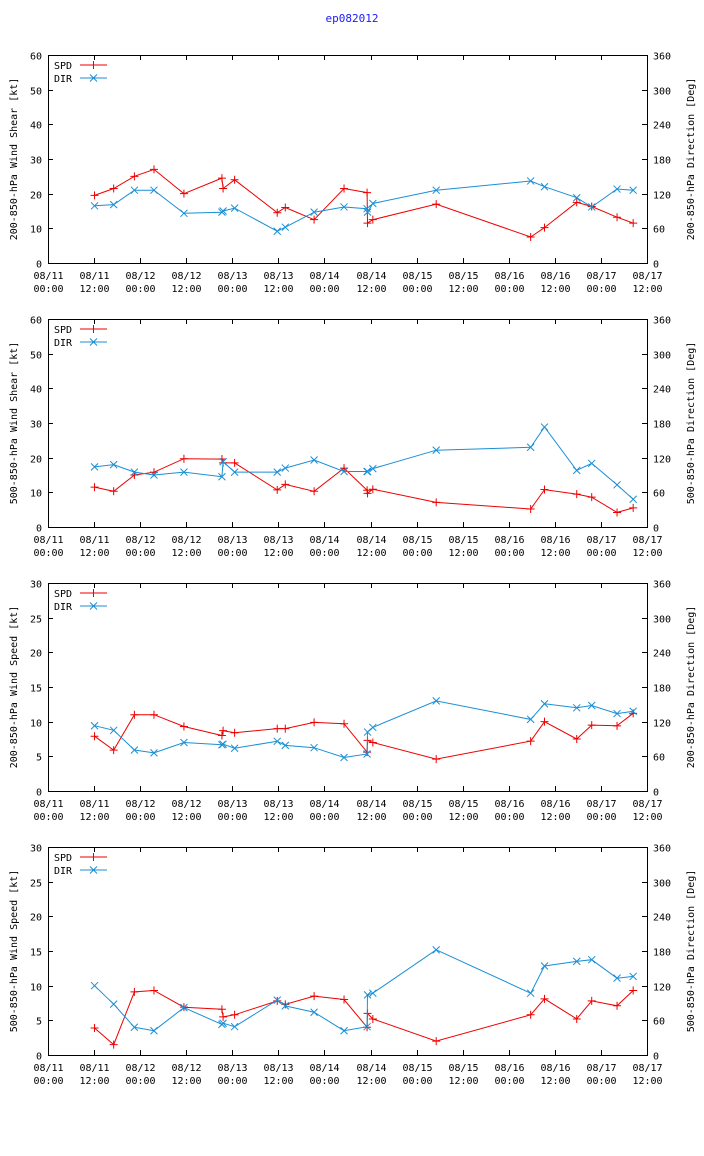  I want to click on y-tick-label: 0, so click(39, 529).